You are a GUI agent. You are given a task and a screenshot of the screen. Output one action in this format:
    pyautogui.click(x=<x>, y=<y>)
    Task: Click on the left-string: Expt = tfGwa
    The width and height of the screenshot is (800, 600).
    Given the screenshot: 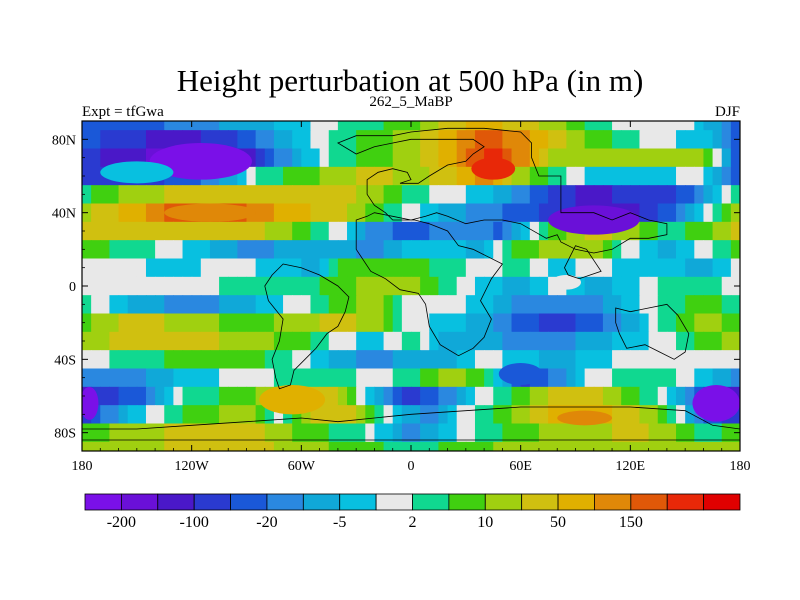 What is the action you would take?
    pyautogui.click(x=123, y=112)
    